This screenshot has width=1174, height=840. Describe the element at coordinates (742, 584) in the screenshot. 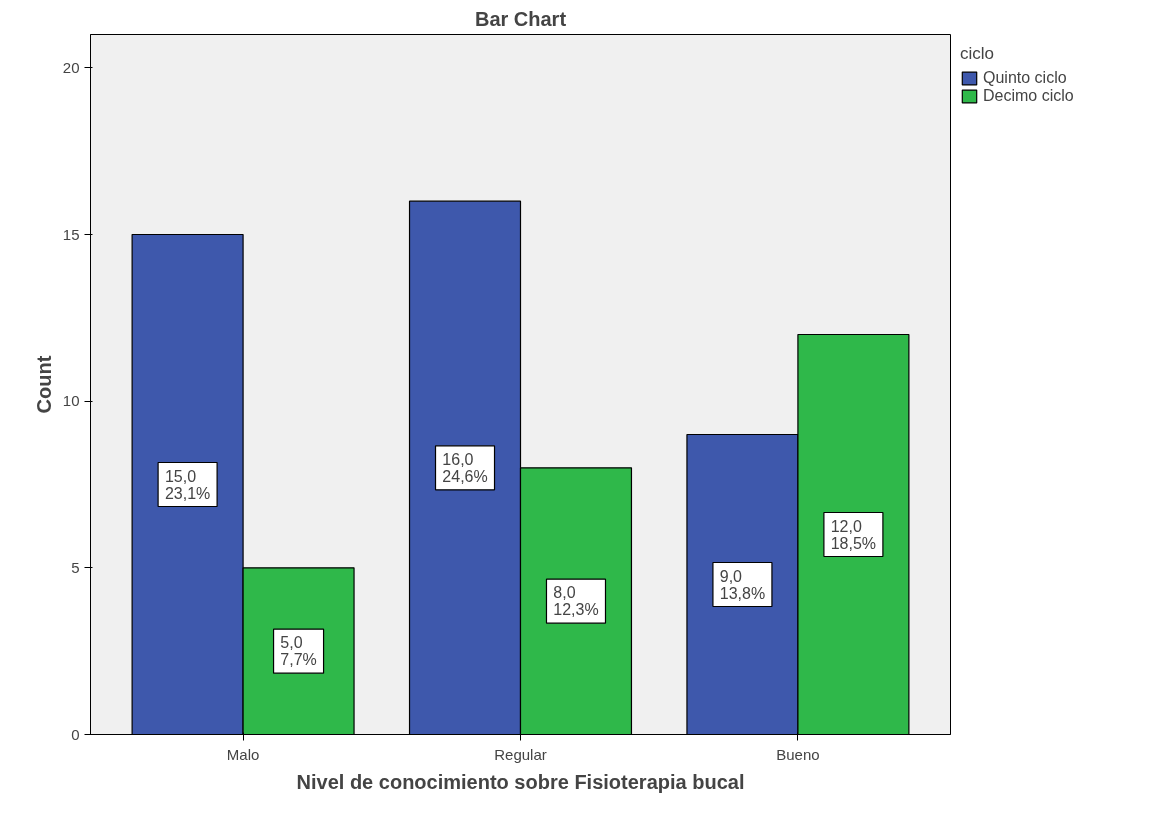

I see `data-label: 9,0 13,8%` at that location.